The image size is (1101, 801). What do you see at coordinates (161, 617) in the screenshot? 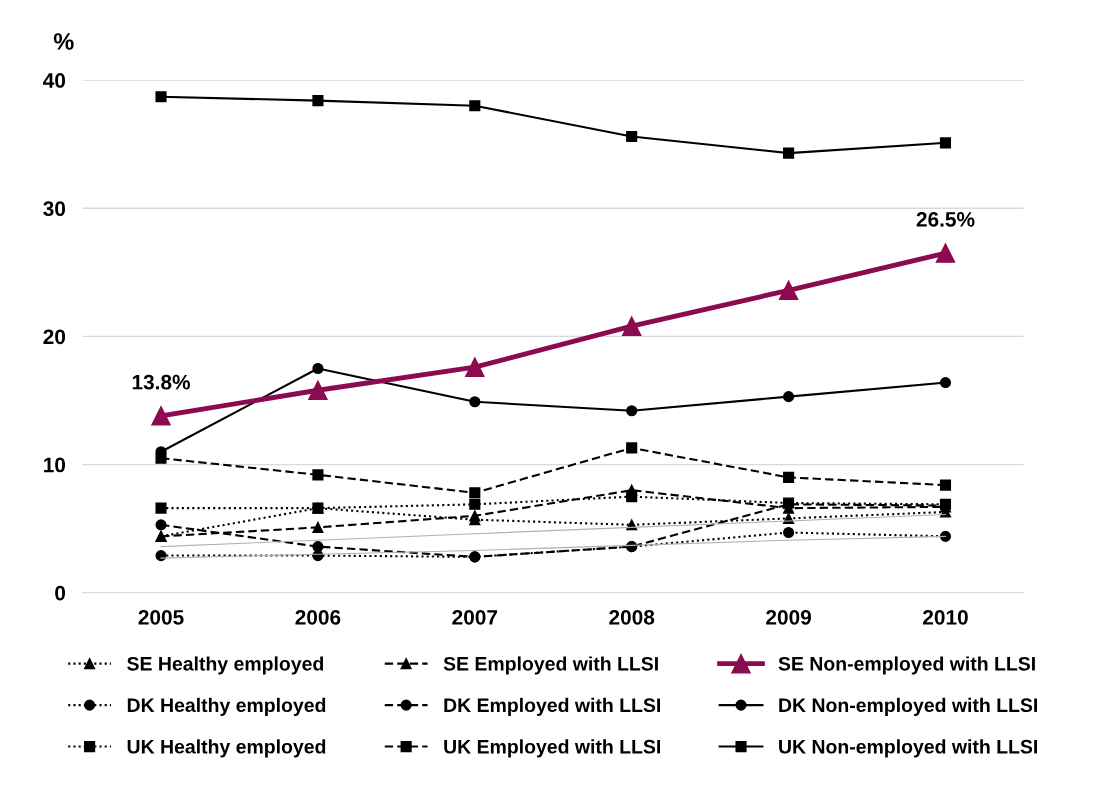
I see `x-tick-label: 2005` at bounding box center [161, 617].